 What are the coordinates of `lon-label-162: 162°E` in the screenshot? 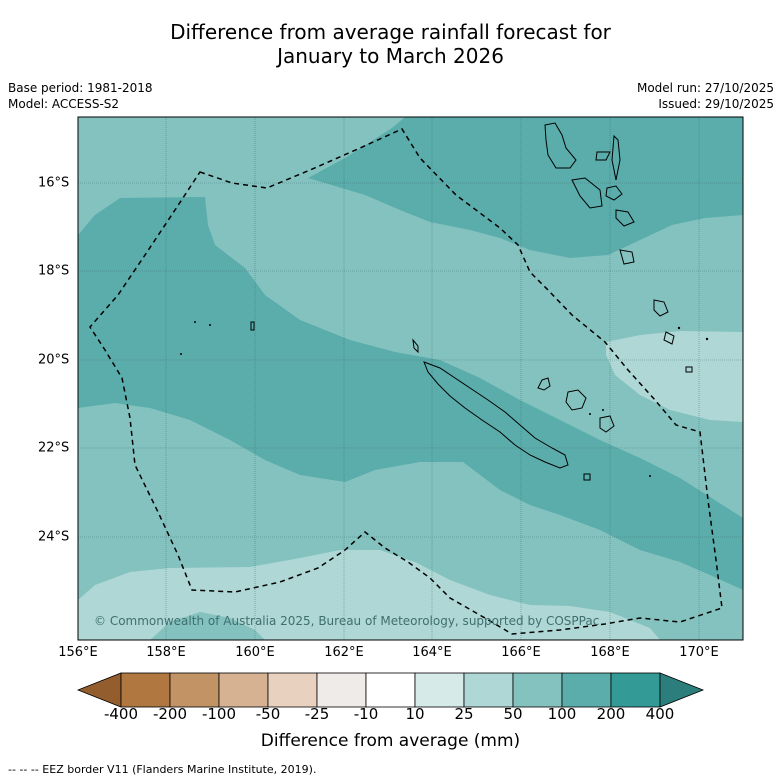 It's located at (344, 652).